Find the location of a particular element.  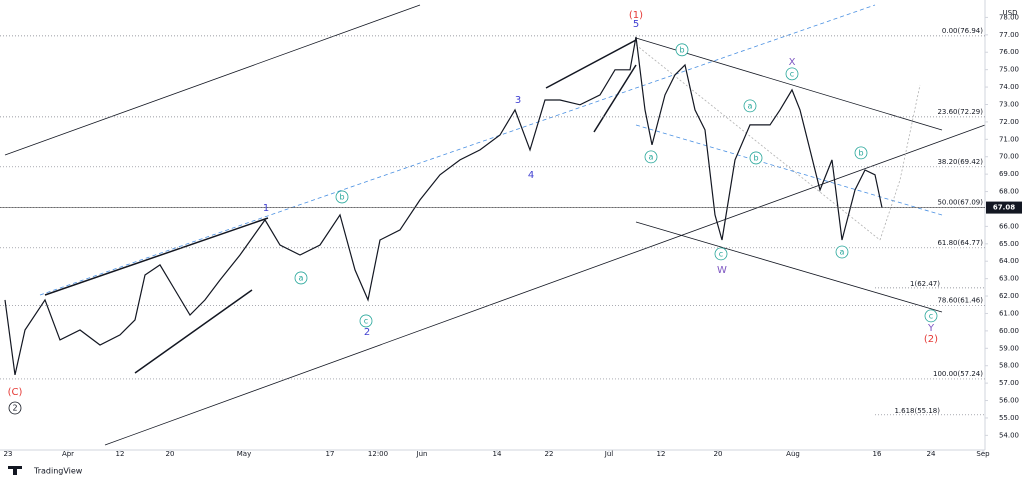

x-tick-label: 22 is located at coordinates (549, 454).